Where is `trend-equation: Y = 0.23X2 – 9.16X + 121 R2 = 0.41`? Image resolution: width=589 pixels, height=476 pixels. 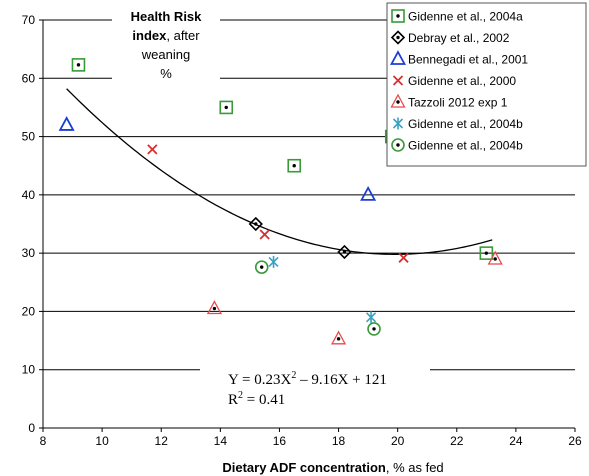
trend-equation: Y = 0.23X2 – 9.16X + 121 R2 = 0.41 is located at coordinates (315, 389).